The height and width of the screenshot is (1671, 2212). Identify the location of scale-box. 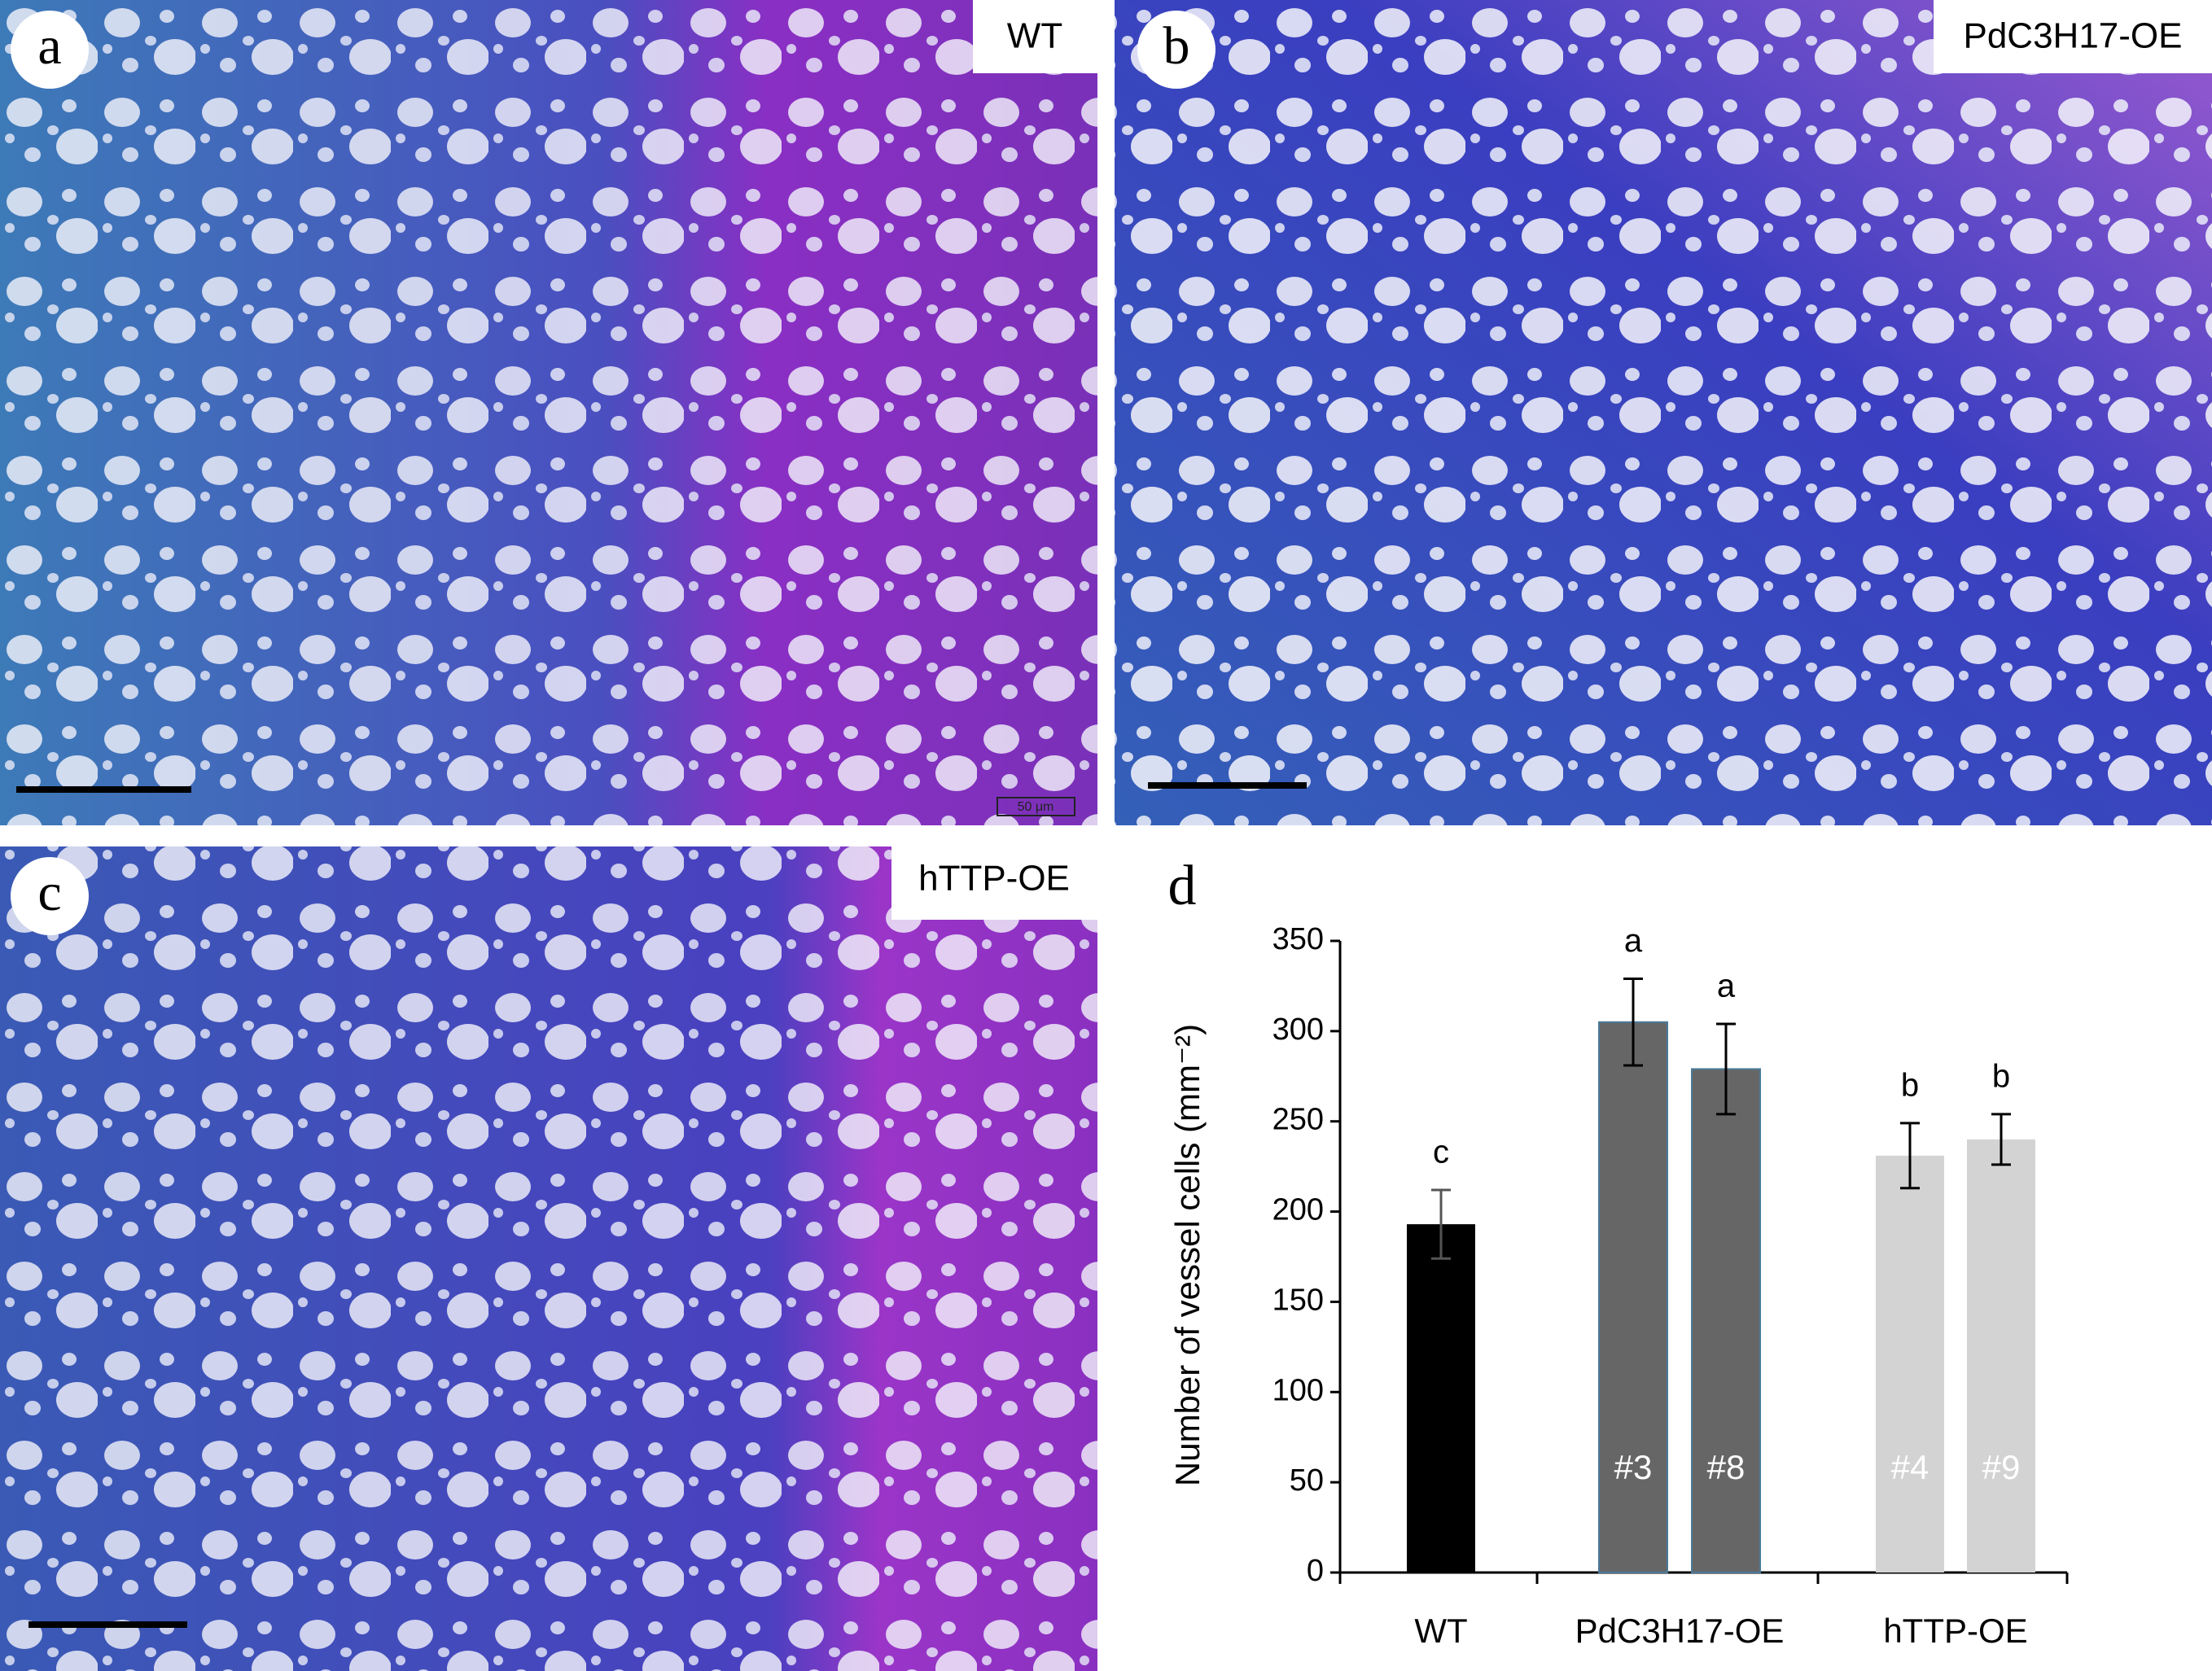
(1035, 806).